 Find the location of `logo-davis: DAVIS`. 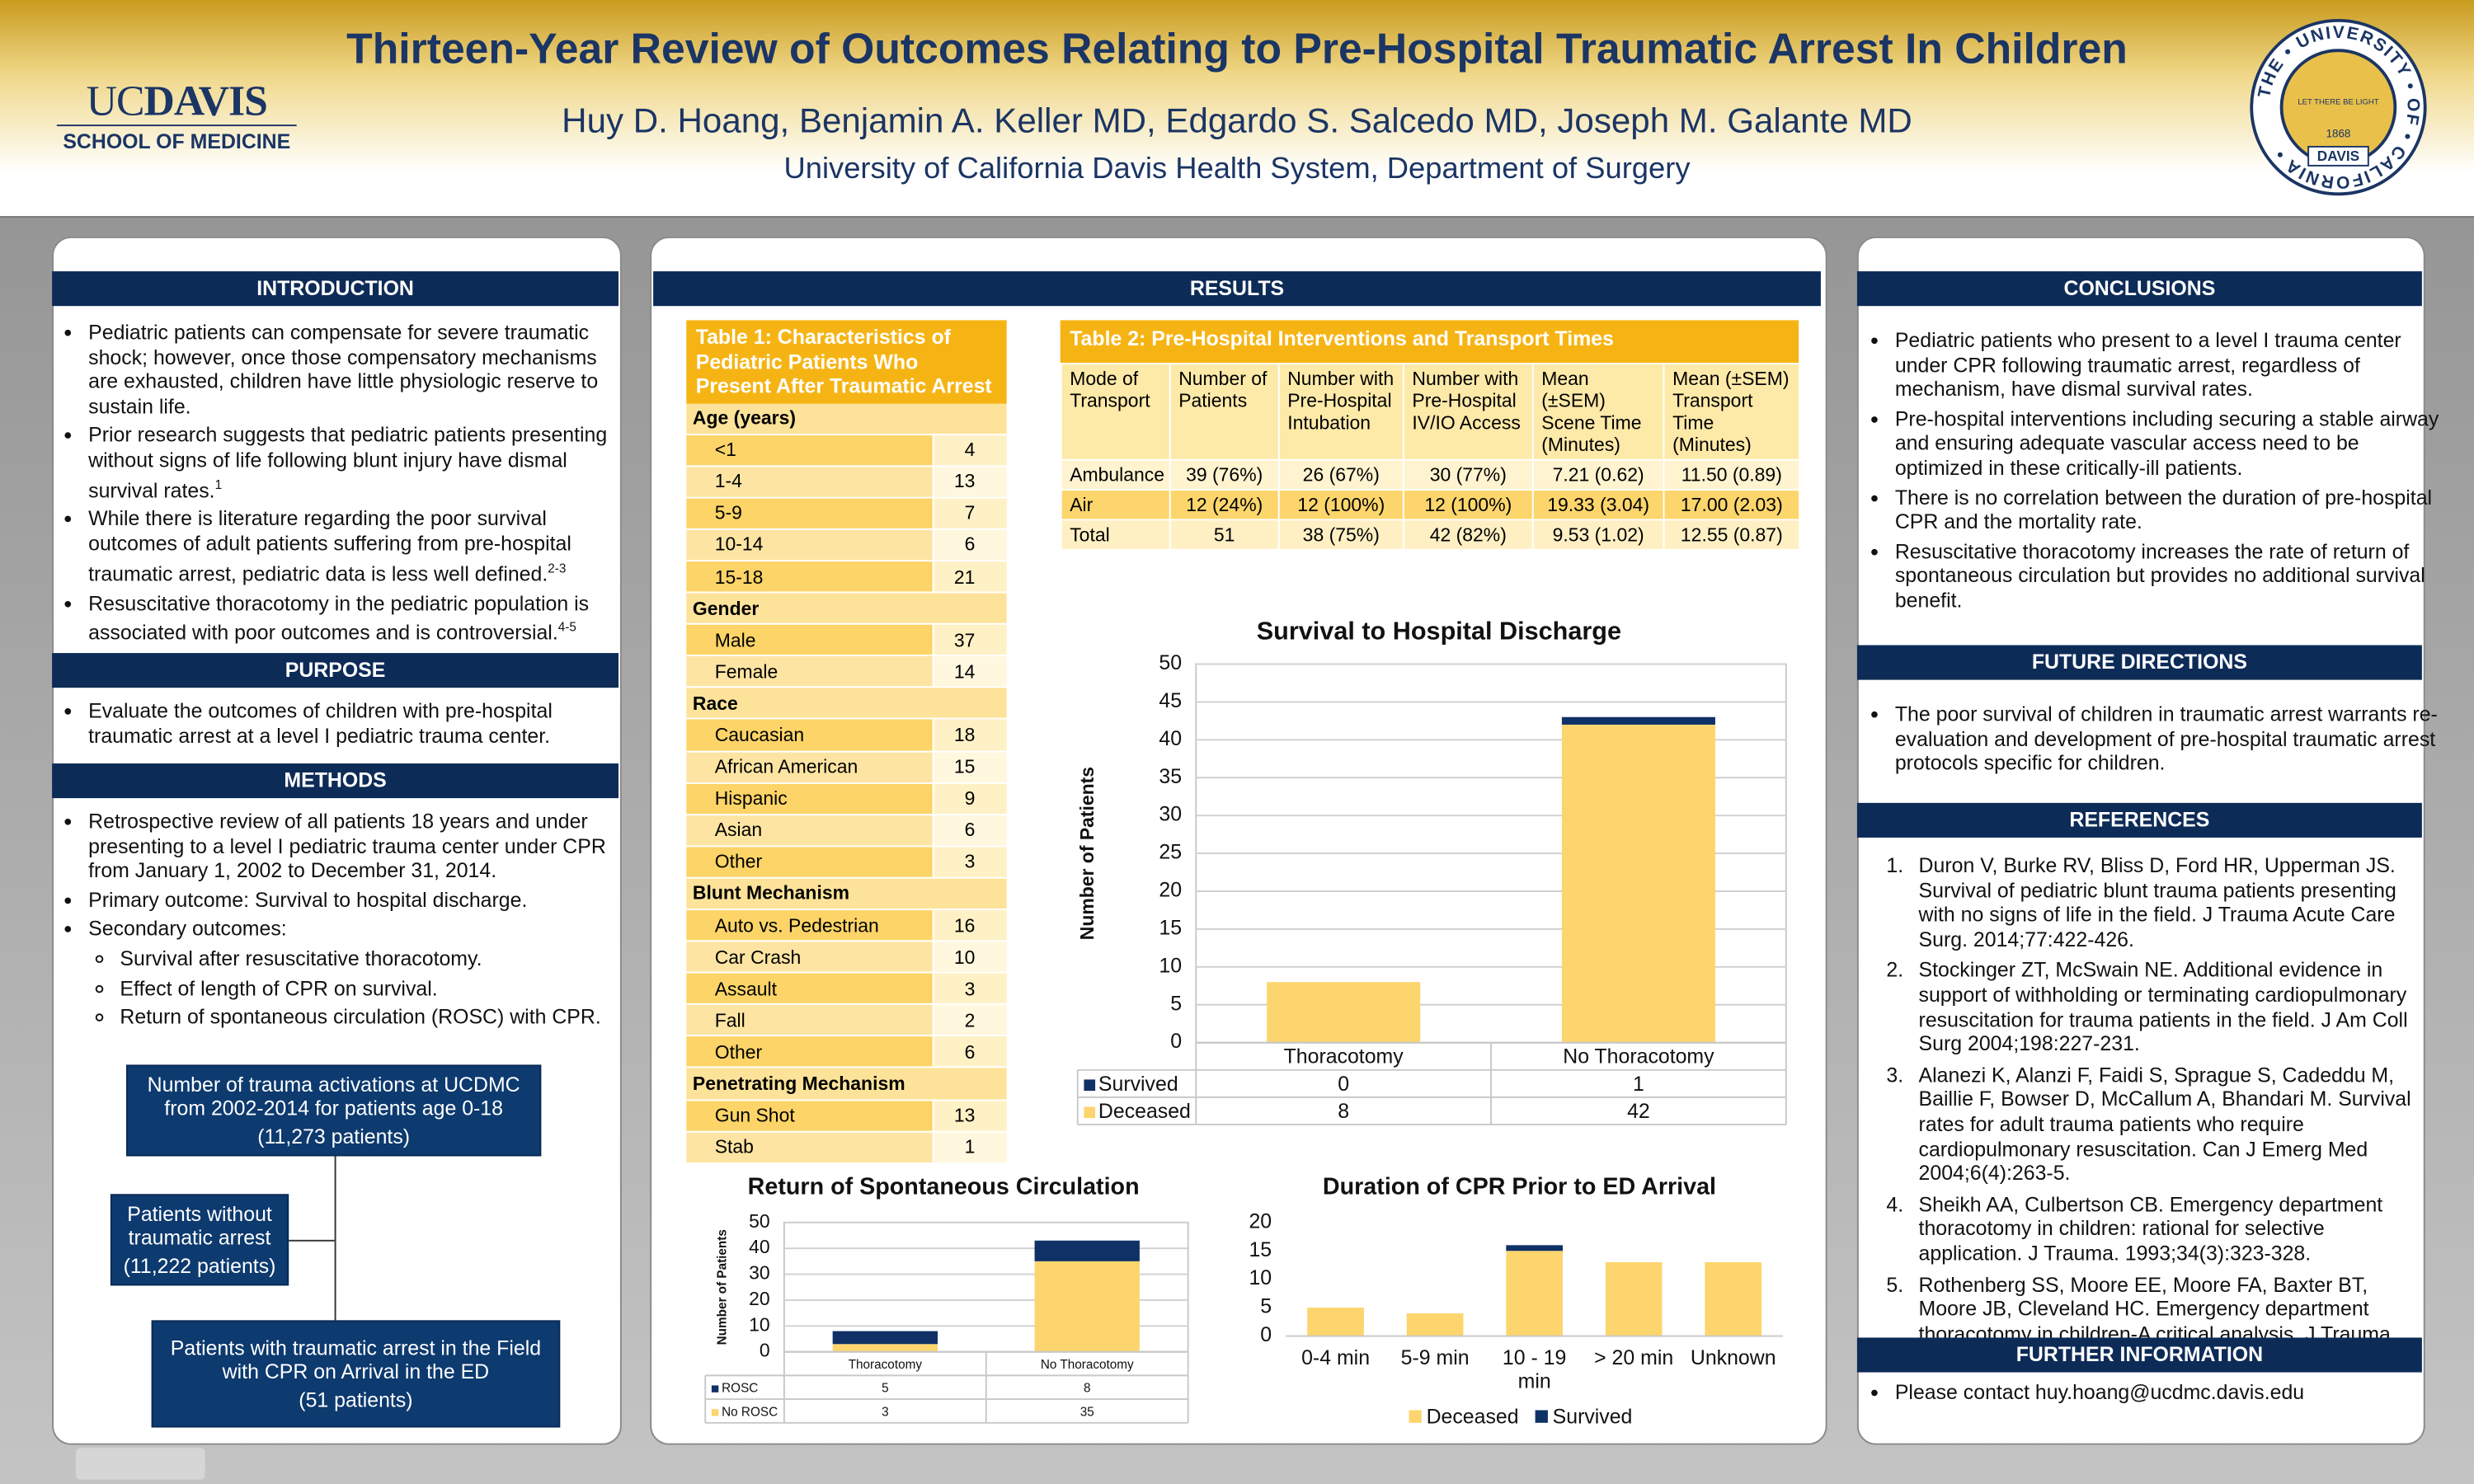

logo-davis: DAVIS is located at coordinates (205, 101).